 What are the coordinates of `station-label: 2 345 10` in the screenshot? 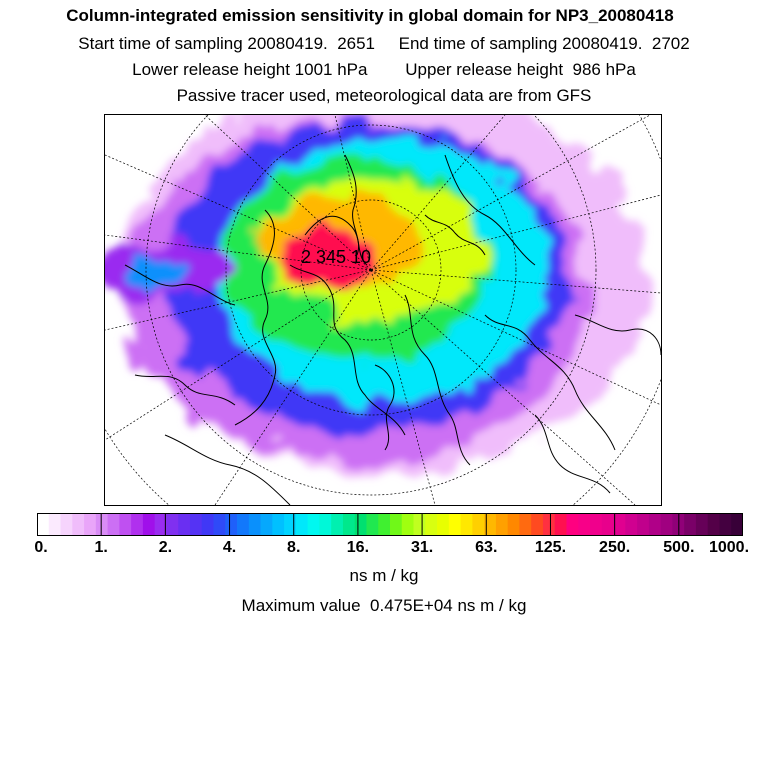 It's located at (336, 257).